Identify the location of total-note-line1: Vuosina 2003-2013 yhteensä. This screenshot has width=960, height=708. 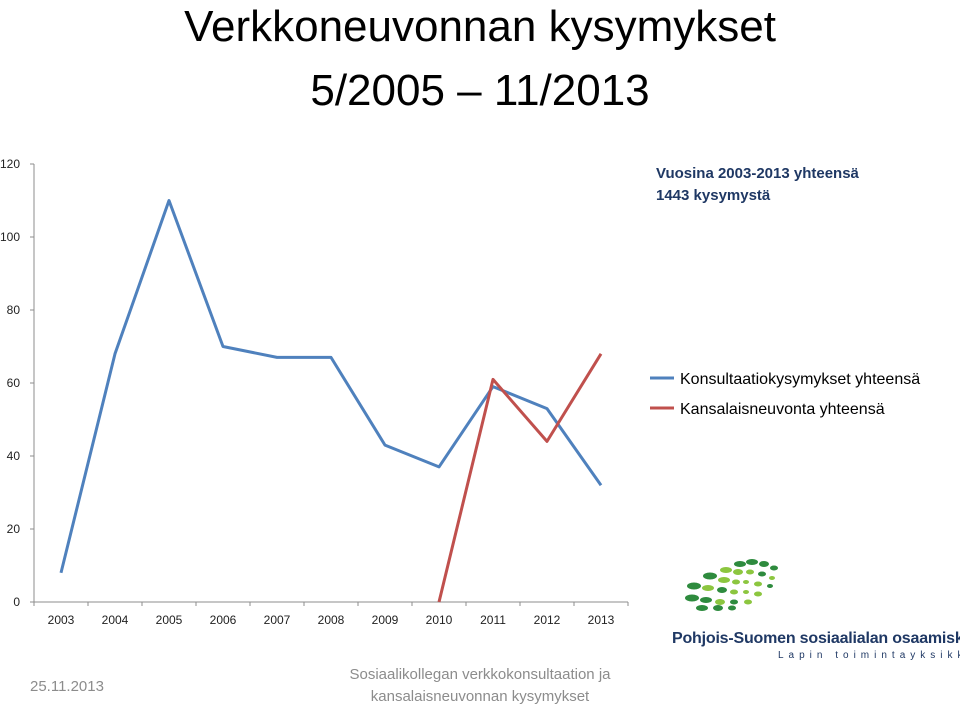
(757, 173).